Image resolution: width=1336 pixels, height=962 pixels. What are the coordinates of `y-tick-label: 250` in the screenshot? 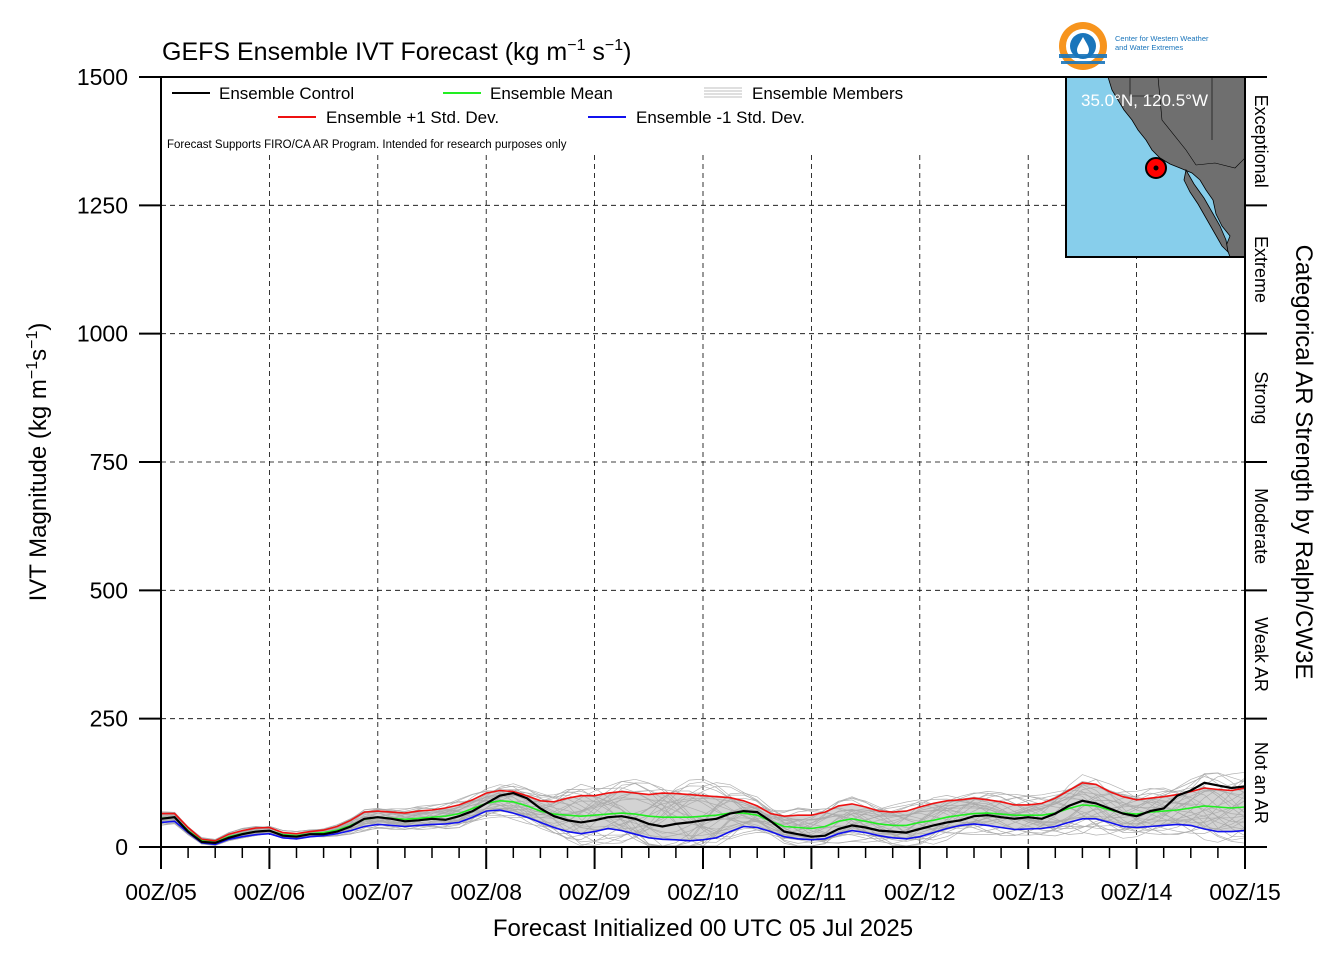 It's located at (109, 719).